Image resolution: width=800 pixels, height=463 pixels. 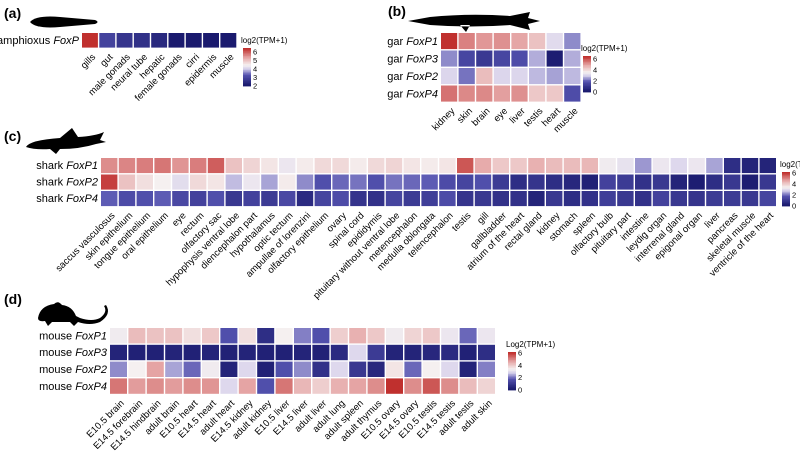 I want to click on heatmap-cell-foxp4-gallbladder, so click(x=500, y=199).